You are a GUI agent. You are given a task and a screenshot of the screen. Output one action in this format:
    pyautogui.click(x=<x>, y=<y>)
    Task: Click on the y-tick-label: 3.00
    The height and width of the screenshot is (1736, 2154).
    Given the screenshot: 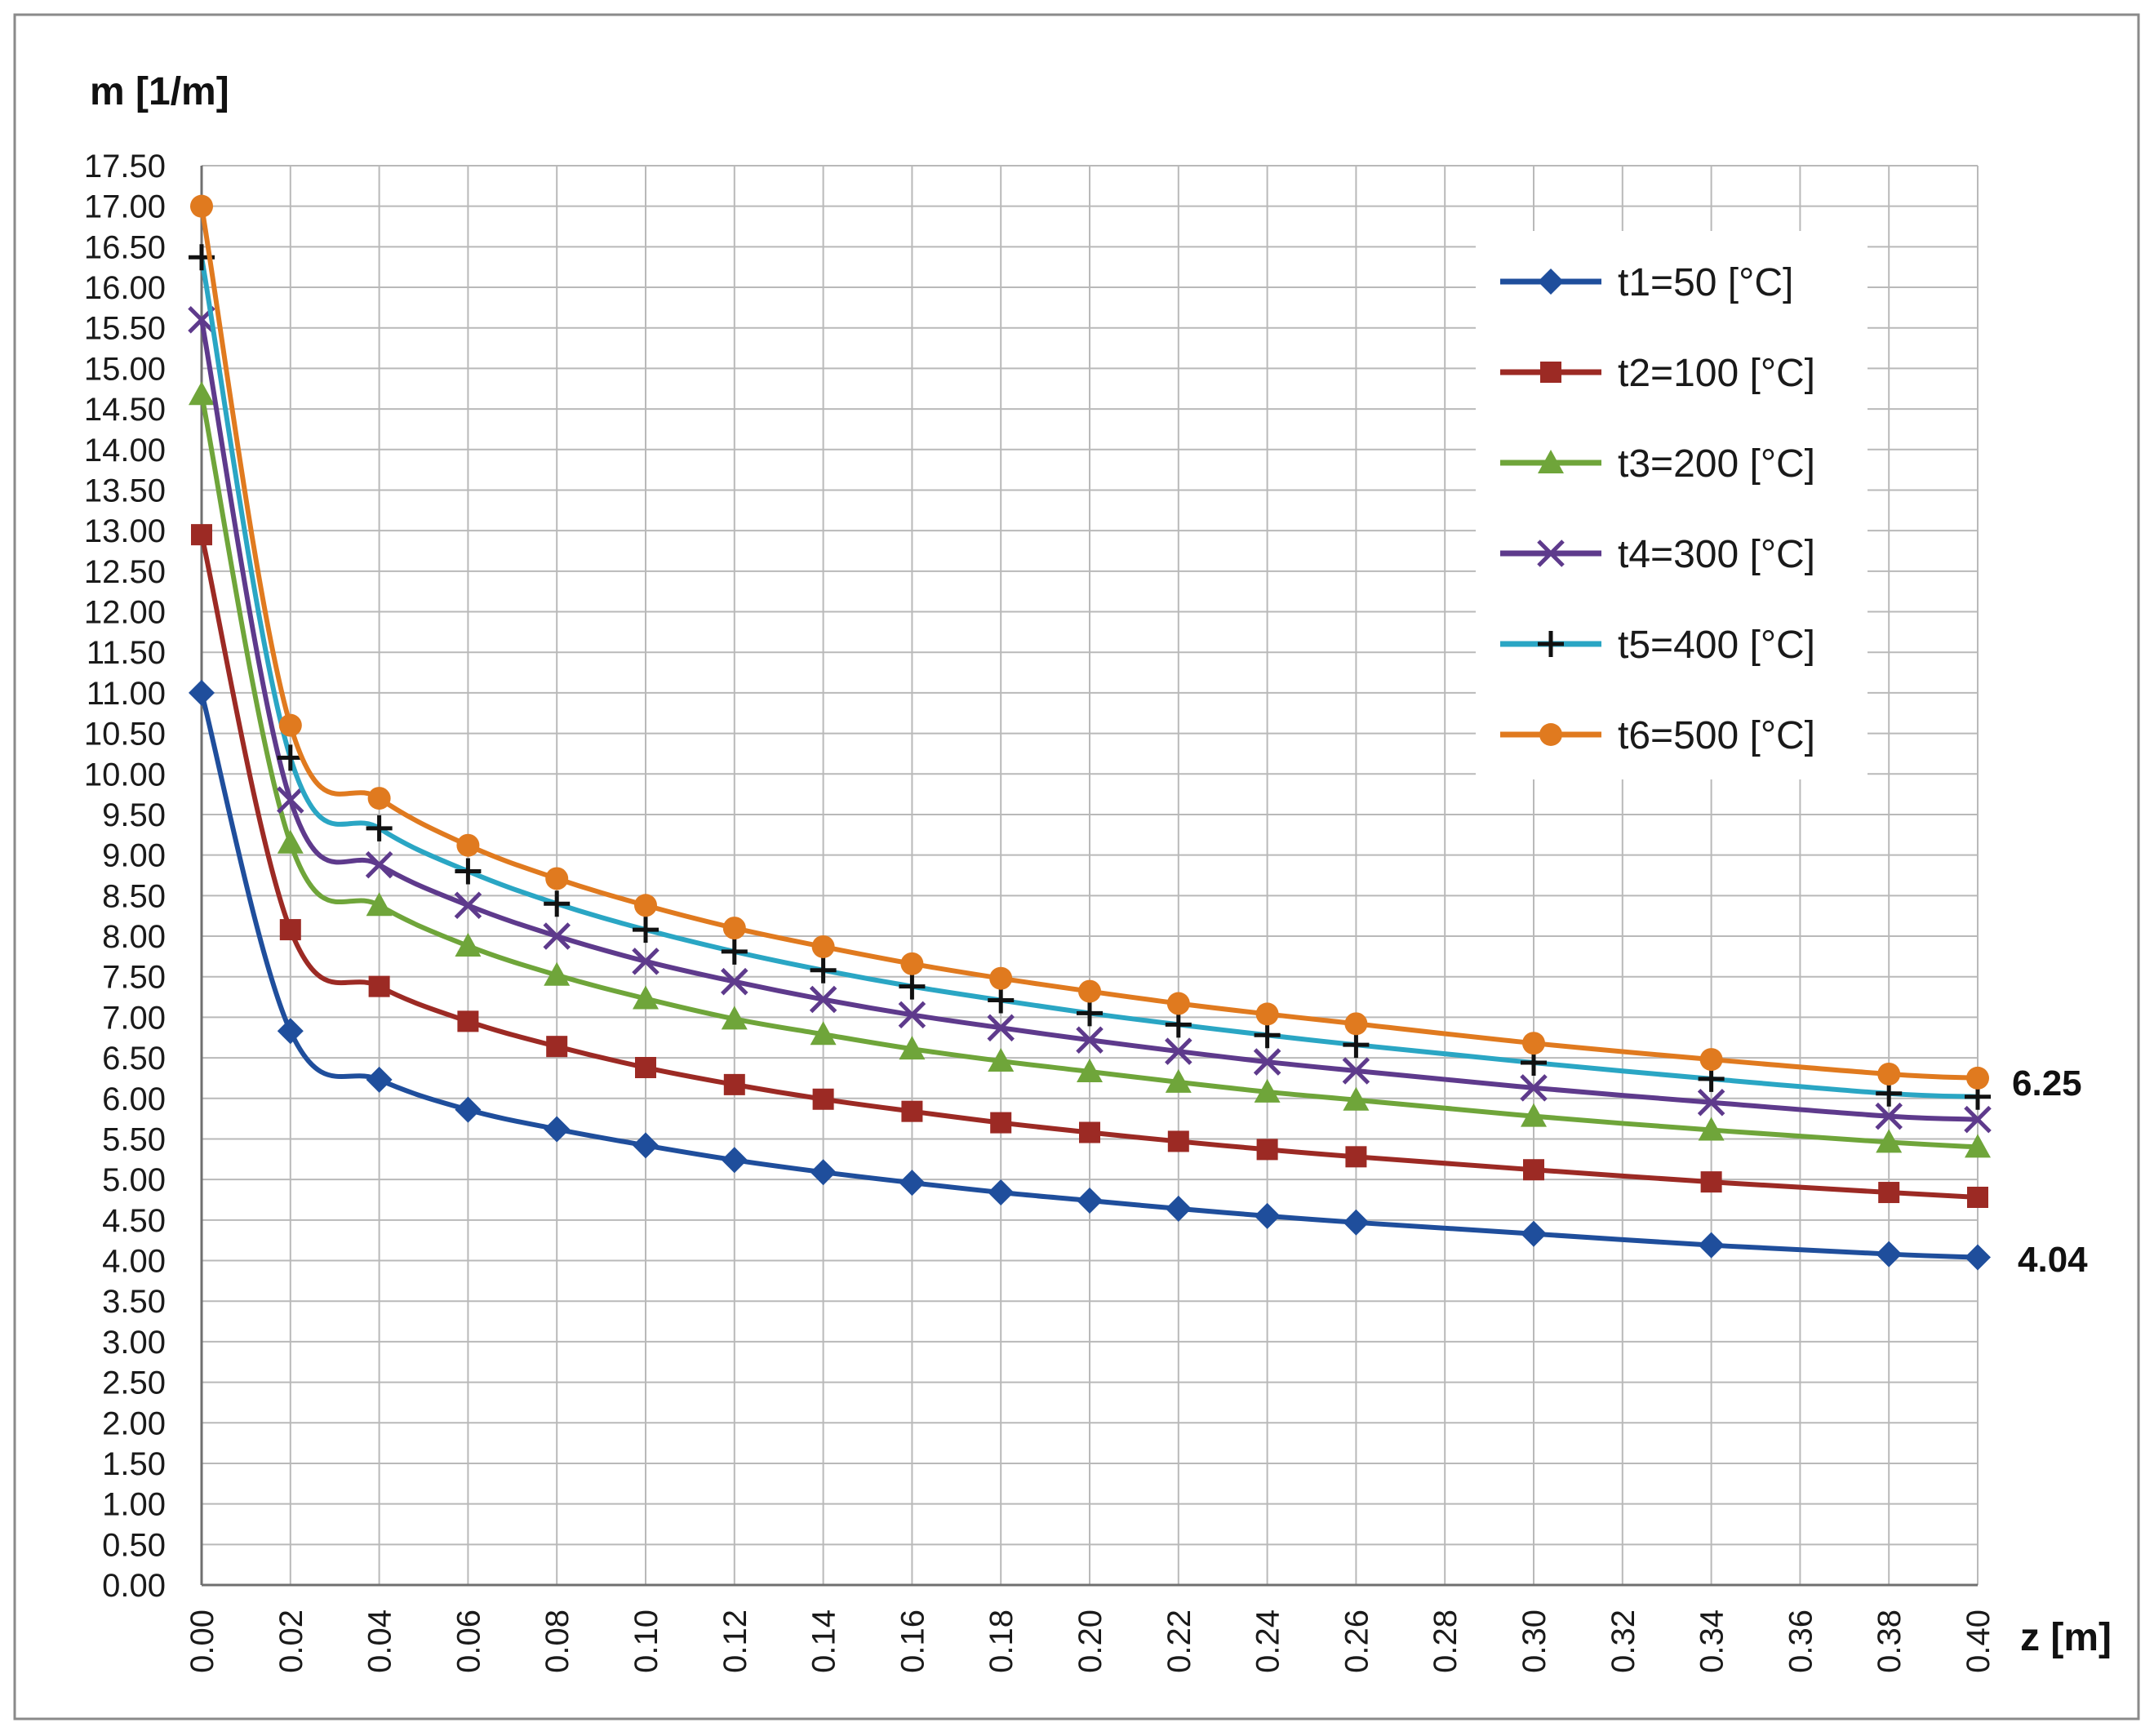 What is the action you would take?
    pyautogui.click(x=134, y=1343)
    